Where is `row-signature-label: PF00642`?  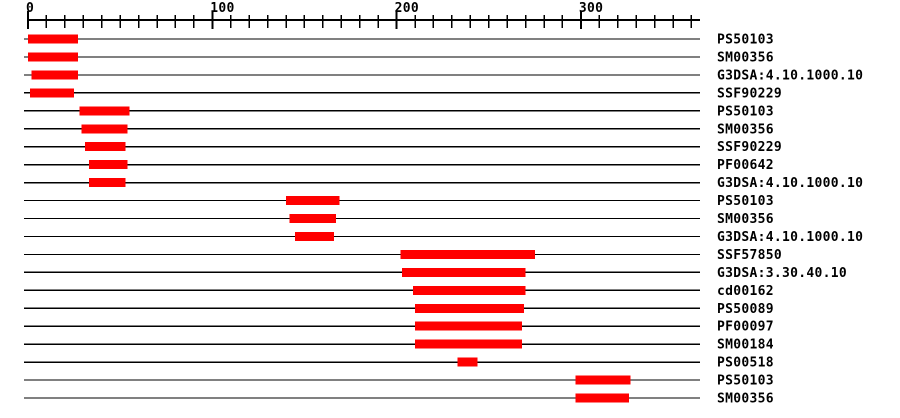 row-signature-label: PF00642 is located at coordinates (745, 165).